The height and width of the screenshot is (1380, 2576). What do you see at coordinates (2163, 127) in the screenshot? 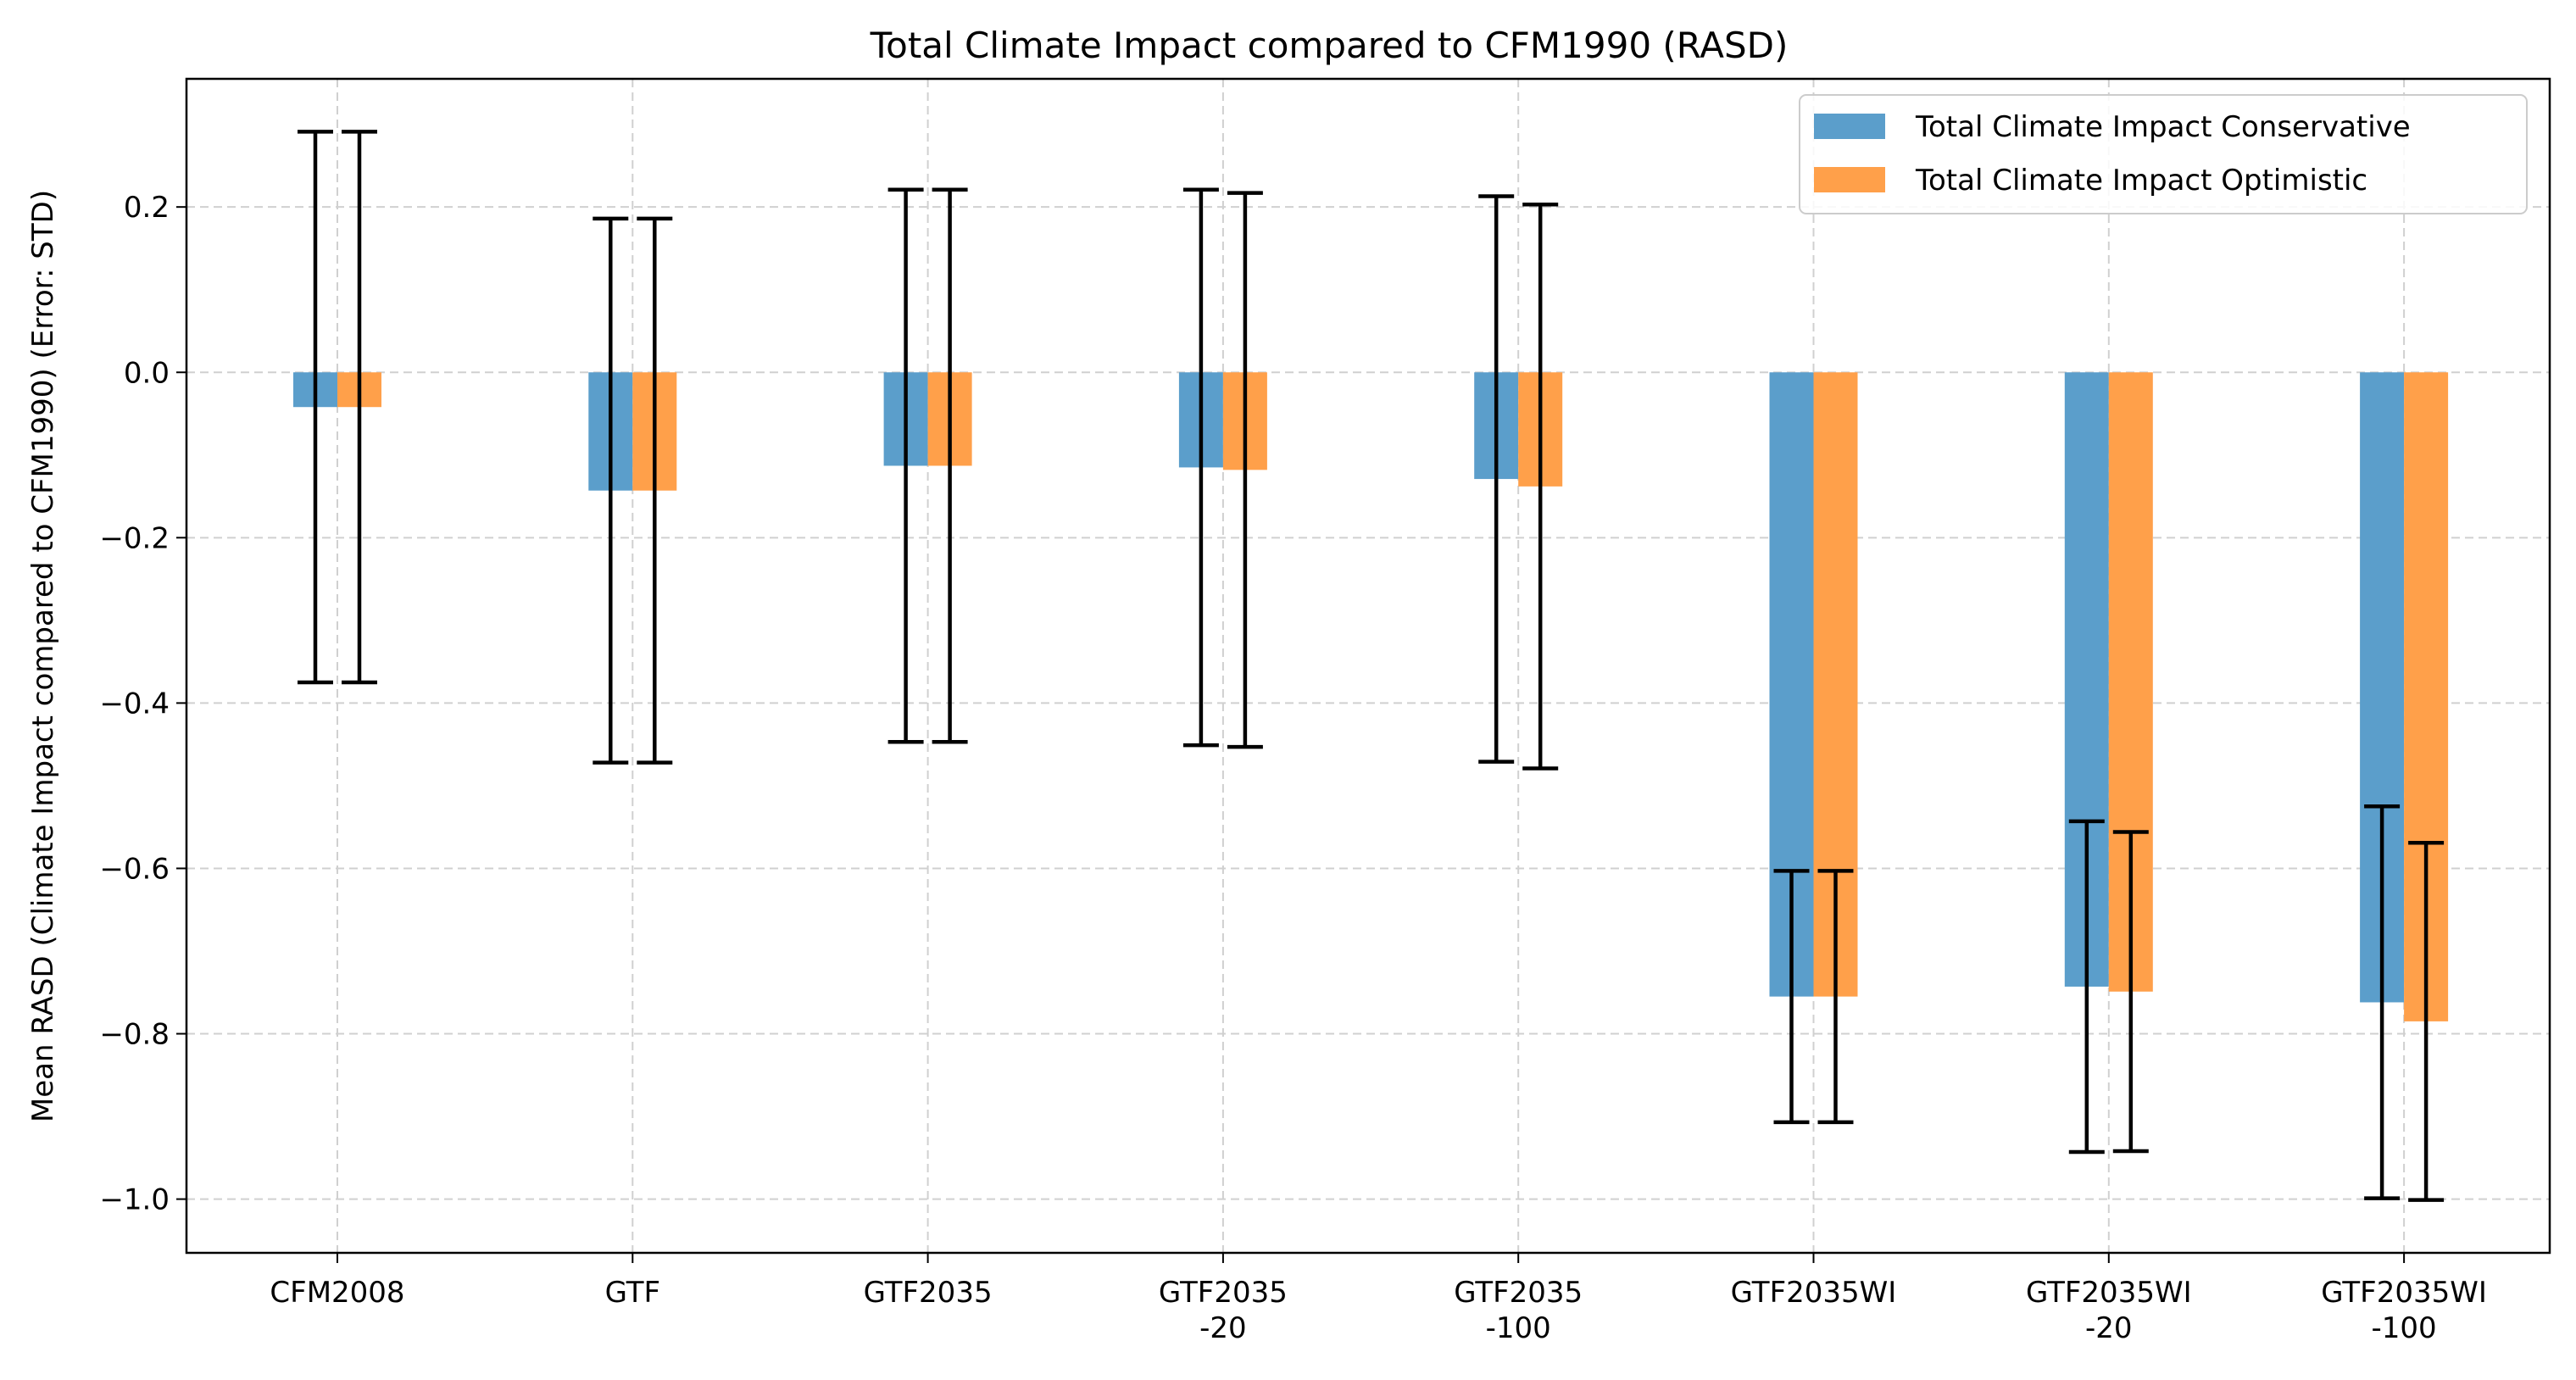
I see `legend-label-conservative: Total Climate Impact Conservative` at bounding box center [2163, 127].